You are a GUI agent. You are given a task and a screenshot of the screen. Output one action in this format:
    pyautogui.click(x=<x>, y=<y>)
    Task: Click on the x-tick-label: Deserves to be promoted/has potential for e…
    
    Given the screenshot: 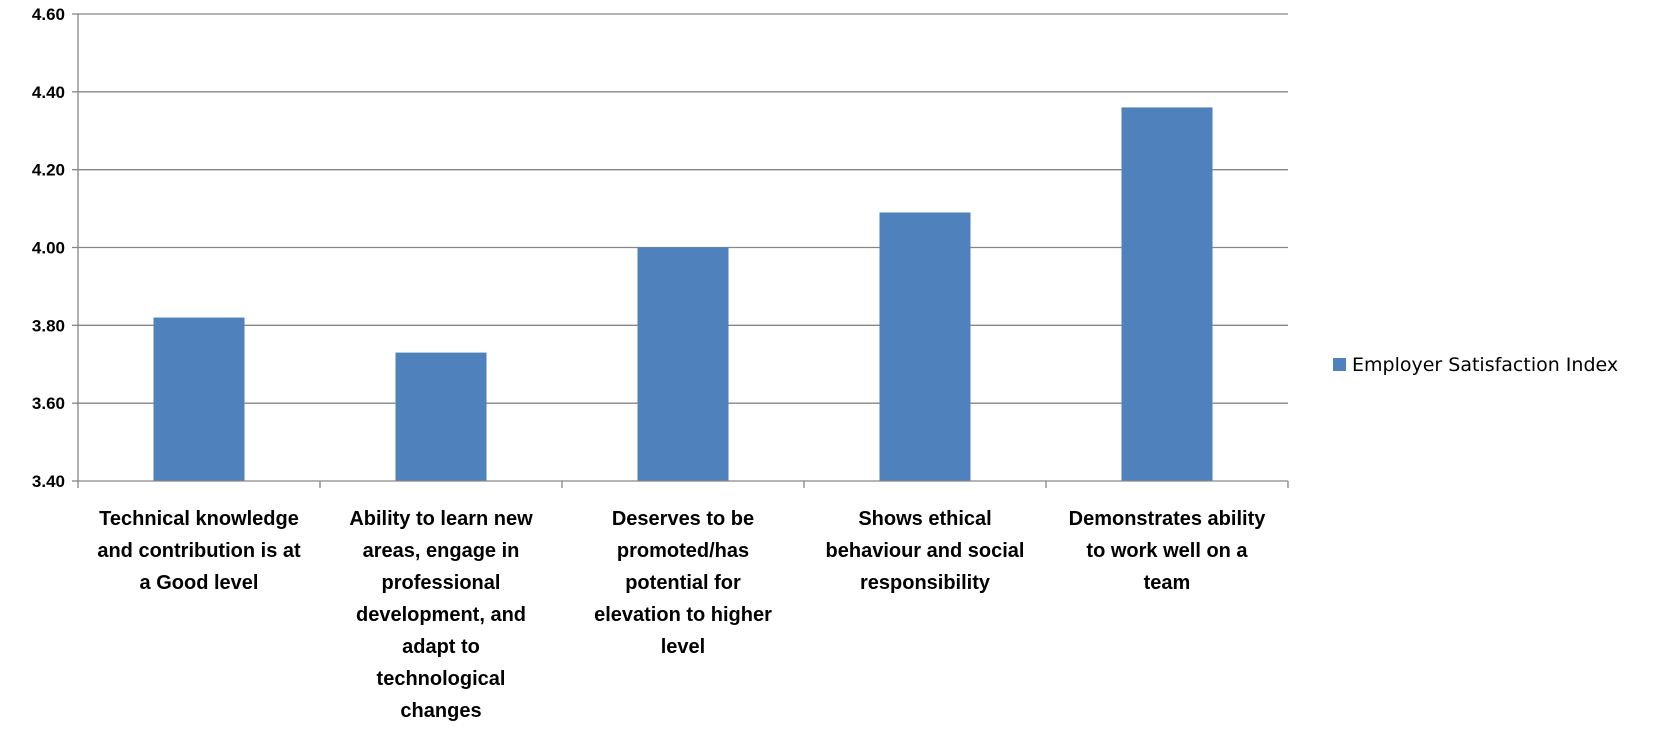 What is the action you would take?
    pyautogui.click(x=683, y=583)
    